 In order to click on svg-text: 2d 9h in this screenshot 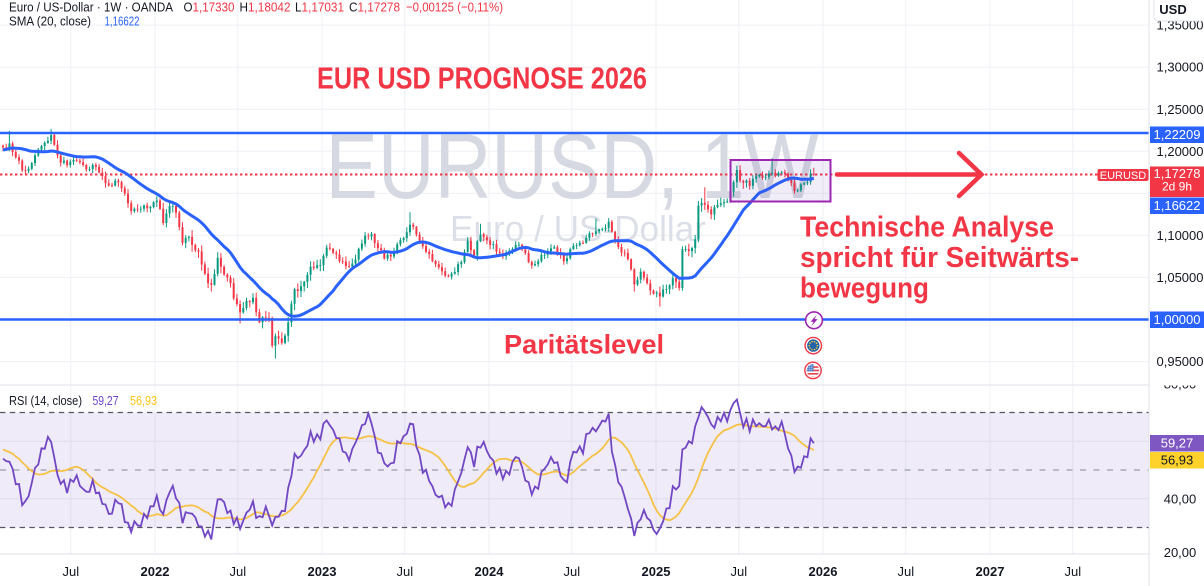, I will do `click(1177, 187)`.